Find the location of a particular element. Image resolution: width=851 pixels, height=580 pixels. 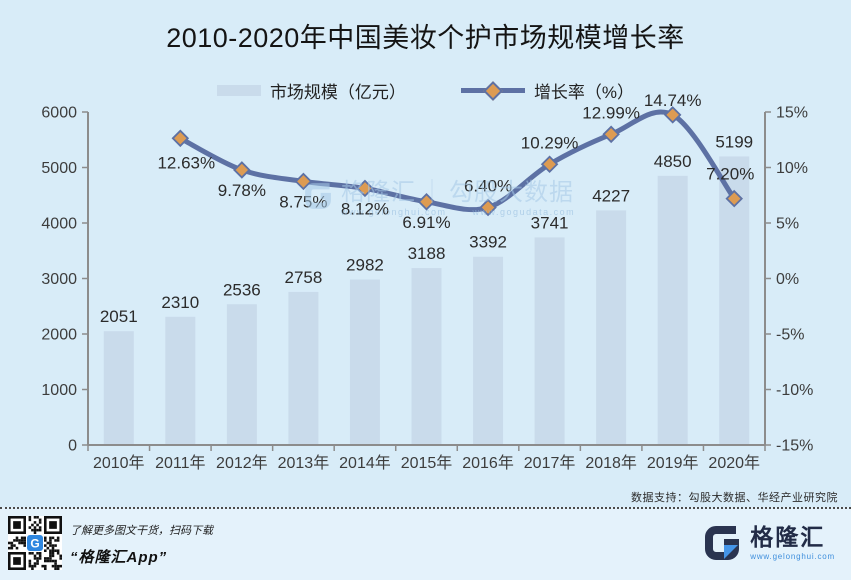

gelonghui-logo-icon is located at coordinates (722, 543).